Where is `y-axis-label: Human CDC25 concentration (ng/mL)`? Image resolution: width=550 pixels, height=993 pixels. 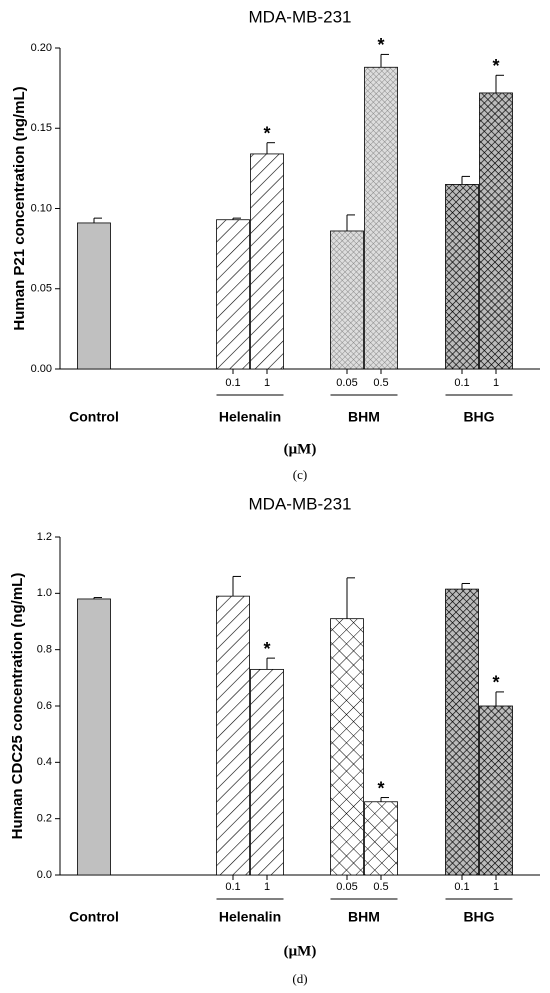 y-axis-label: Human CDC25 concentration (ng/mL) is located at coordinates (17, 706).